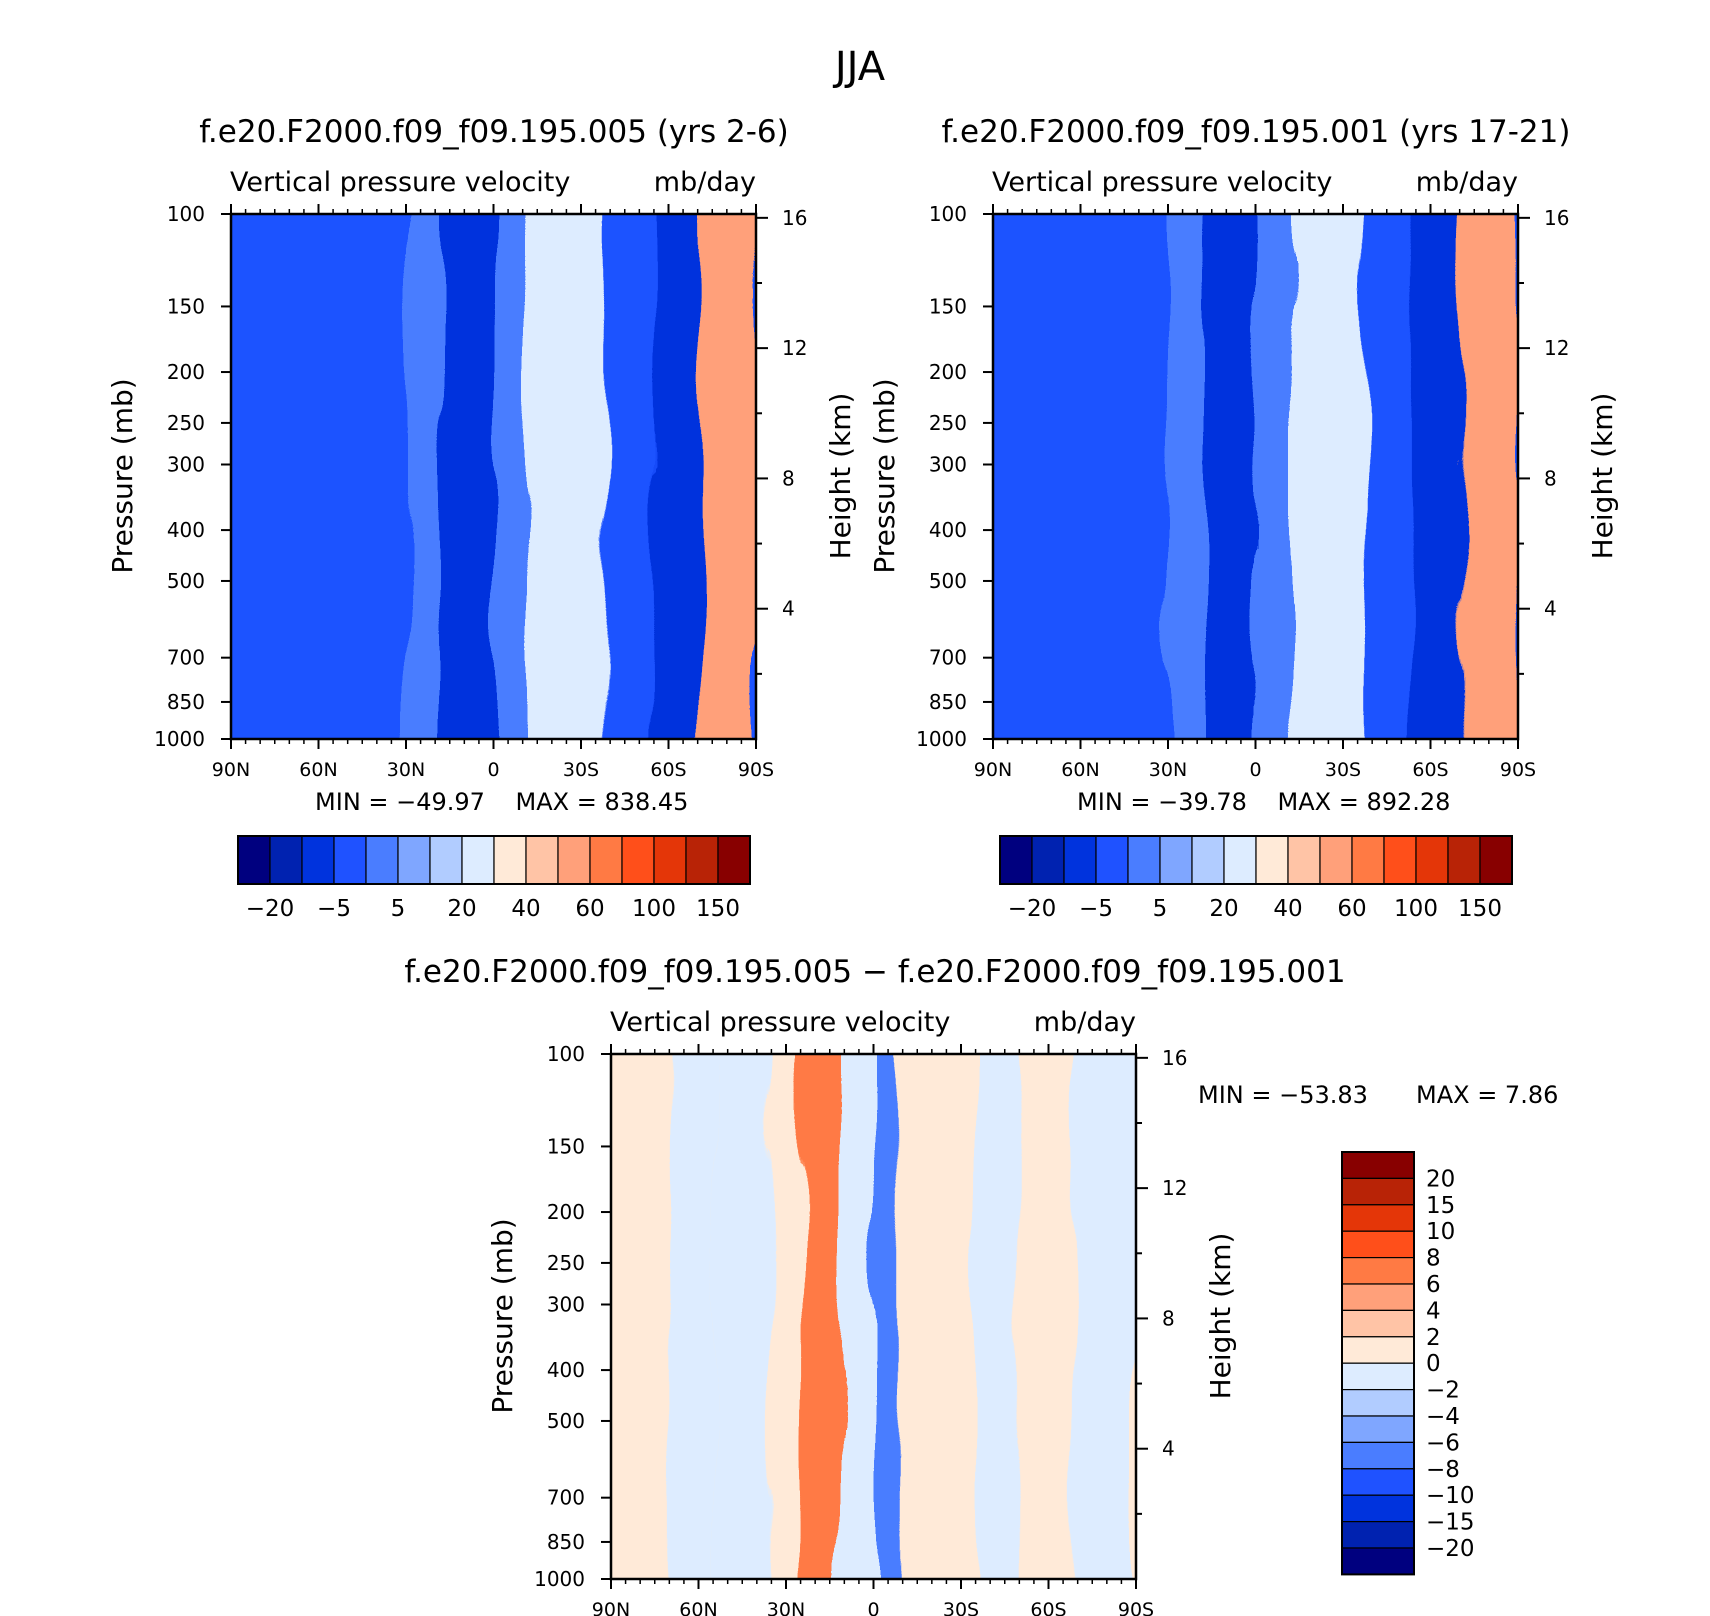 This screenshot has width=1710, height=1616. Describe the element at coordinates (186, 658) in the screenshot. I see `y-tick-label: 700` at that location.